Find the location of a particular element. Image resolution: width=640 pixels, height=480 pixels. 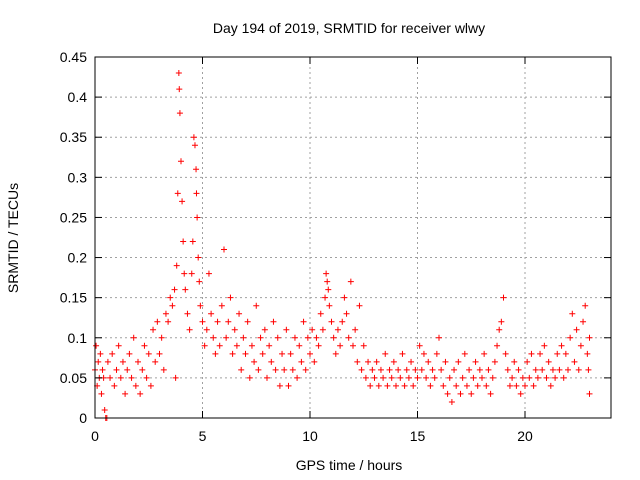

x-tick-label: 15 is located at coordinates (418, 436).